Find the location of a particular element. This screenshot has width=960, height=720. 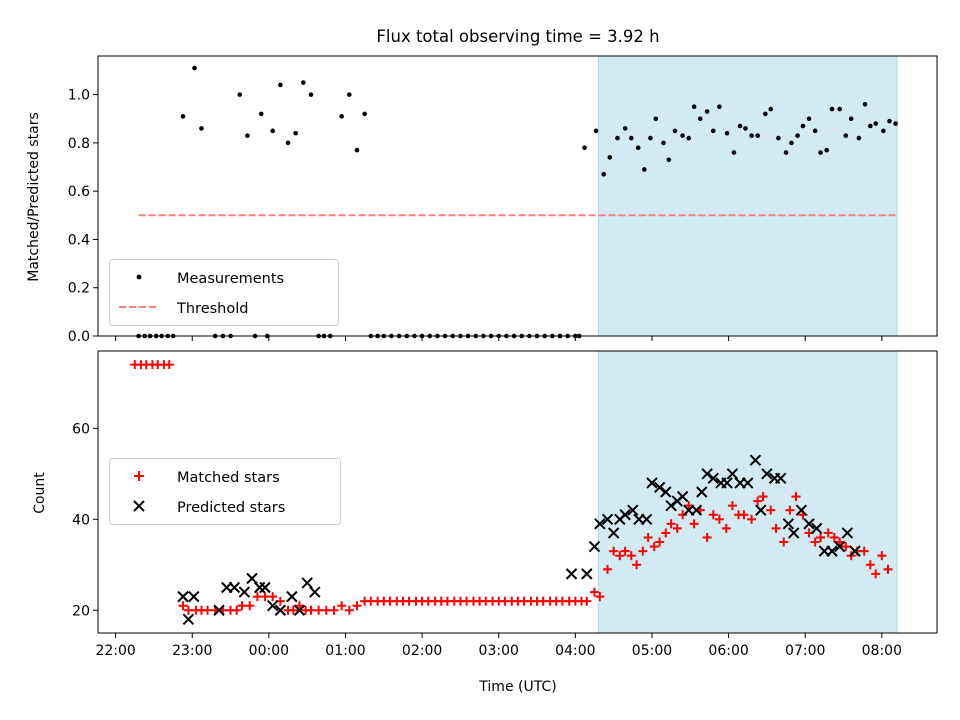

x-tick-label: 07:00 is located at coordinates (805, 651).